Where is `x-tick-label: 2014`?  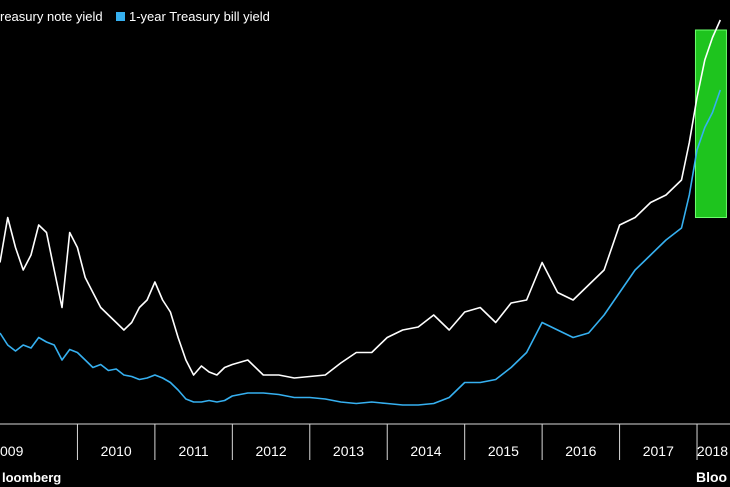
x-tick-label: 2014 is located at coordinates (425, 451).